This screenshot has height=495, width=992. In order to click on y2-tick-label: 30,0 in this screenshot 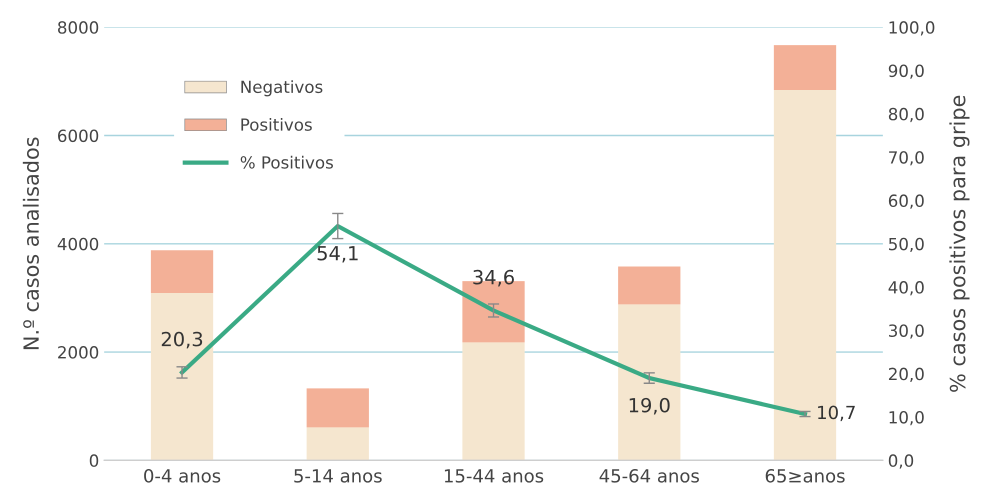, I will do `click(906, 331)`.